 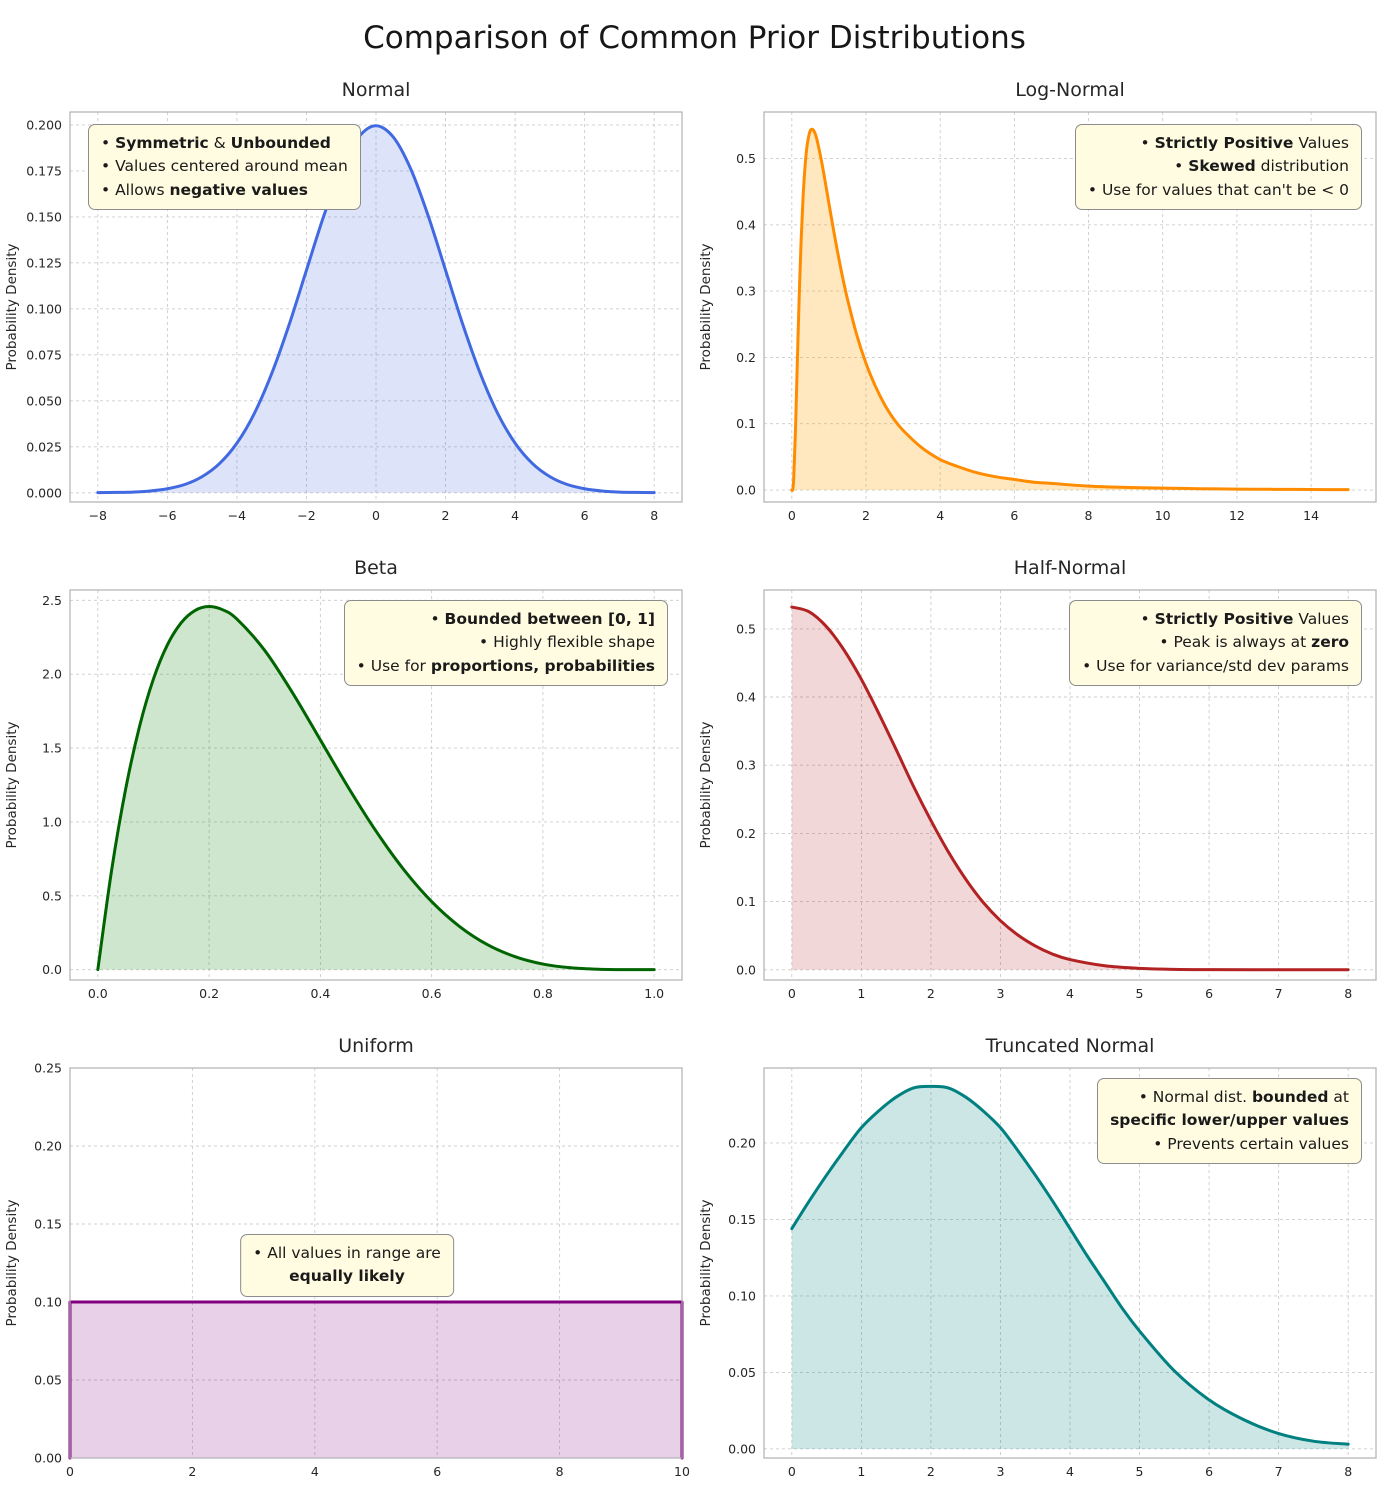 I want to click on svg-text: 1.5, so click(x=52, y=748).